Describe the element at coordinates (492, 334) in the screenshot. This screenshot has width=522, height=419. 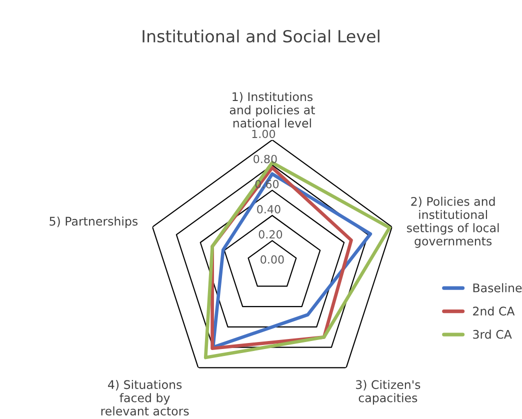
I see `legend-label: 3rd CA` at that location.